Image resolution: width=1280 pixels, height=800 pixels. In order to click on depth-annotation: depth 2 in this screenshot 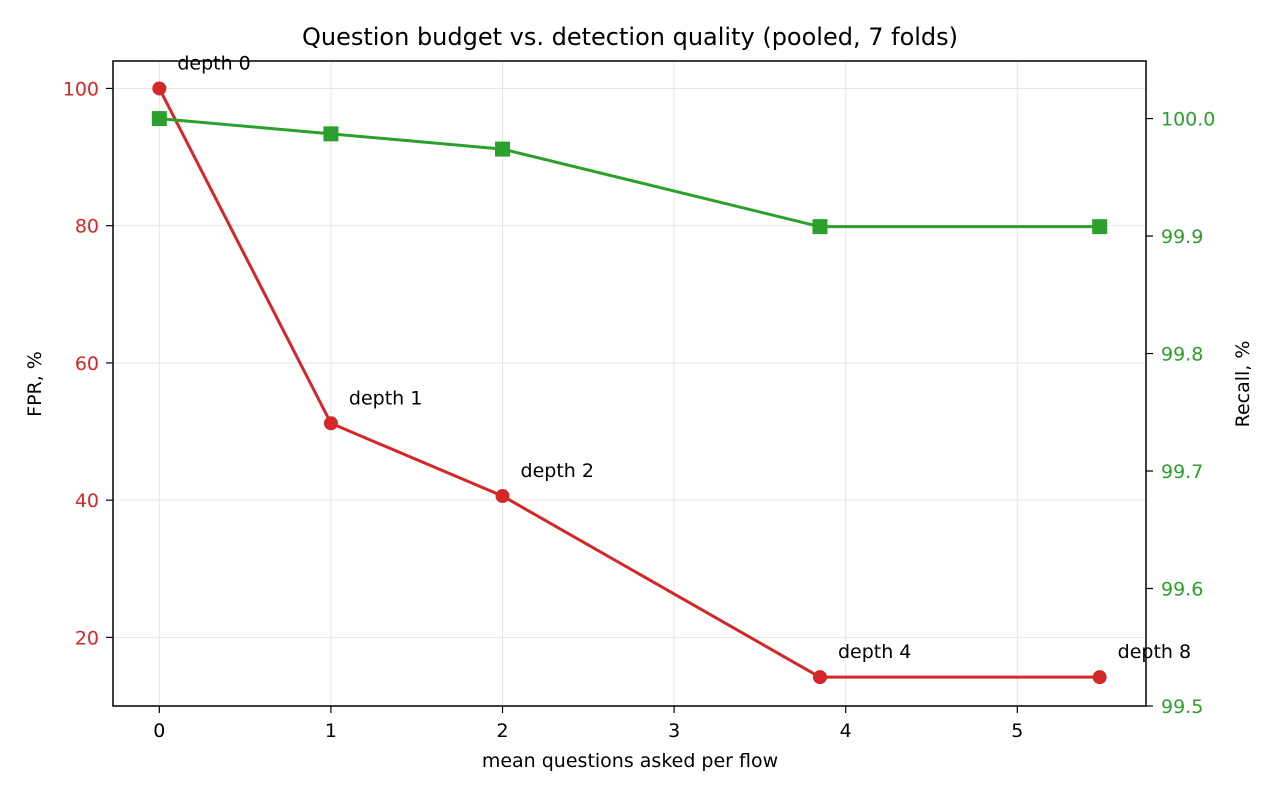, I will do `click(557, 471)`.